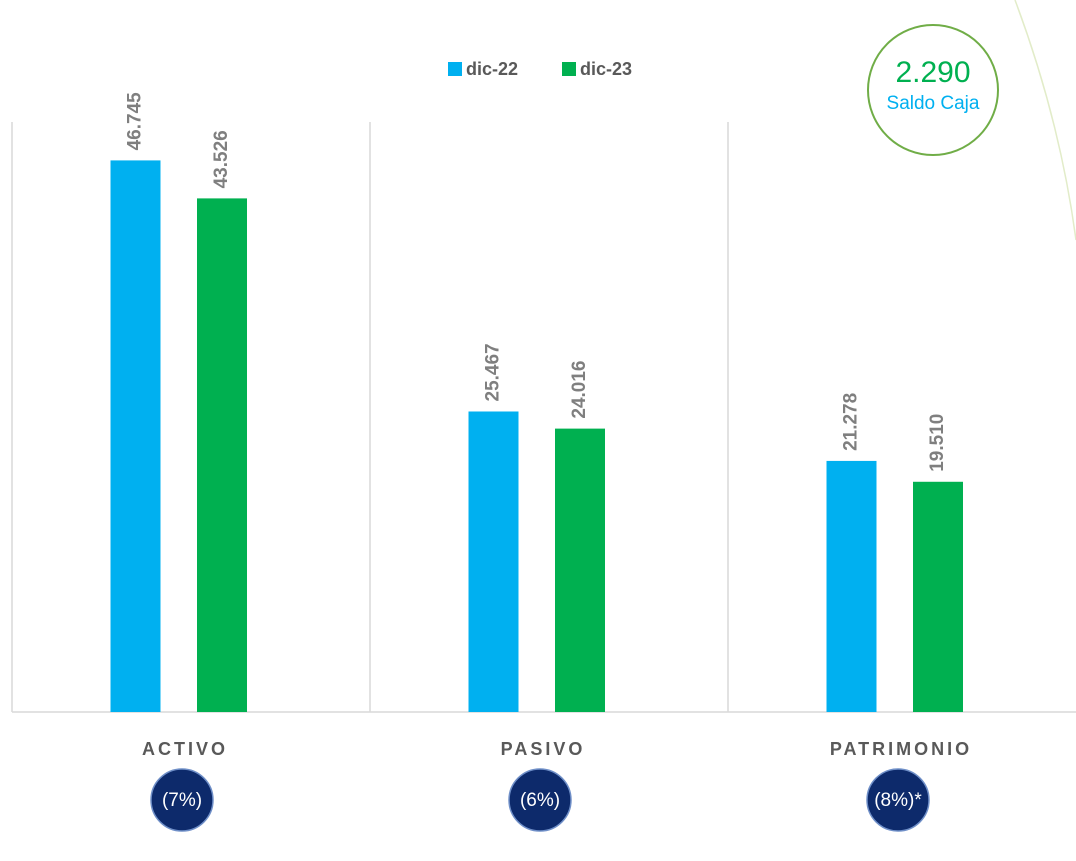 This screenshot has height=861, width=1076. What do you see at coordinates (933, 90) in the screenshot?
I see `saldo-circle` at bounding box center [933, 90].